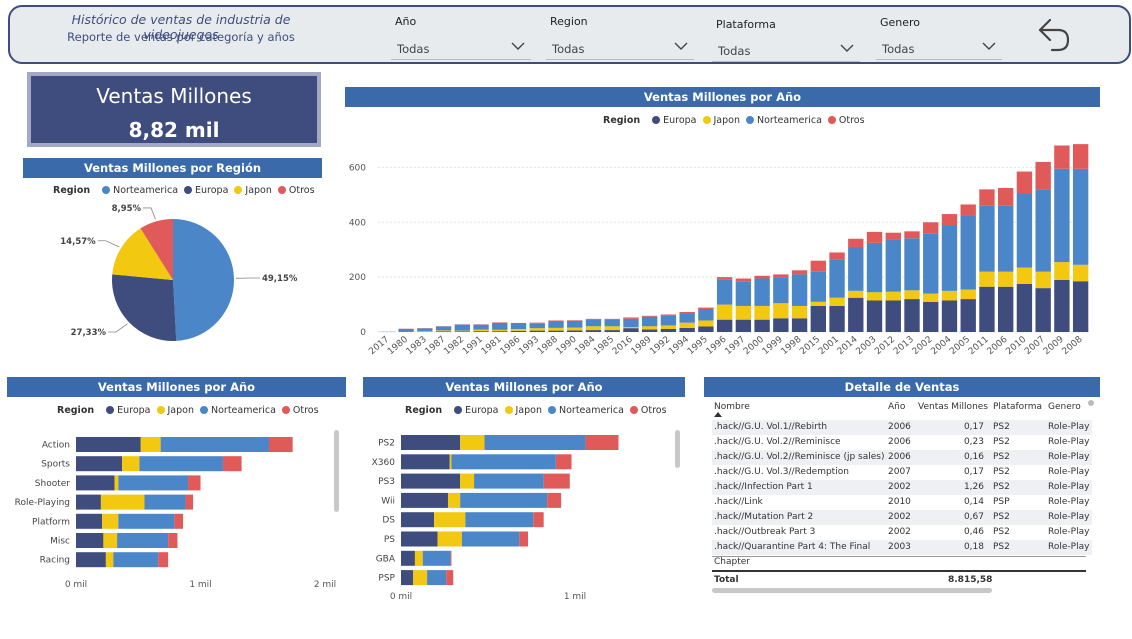  I want to click on category-label: Shooter, so click(52, 484).